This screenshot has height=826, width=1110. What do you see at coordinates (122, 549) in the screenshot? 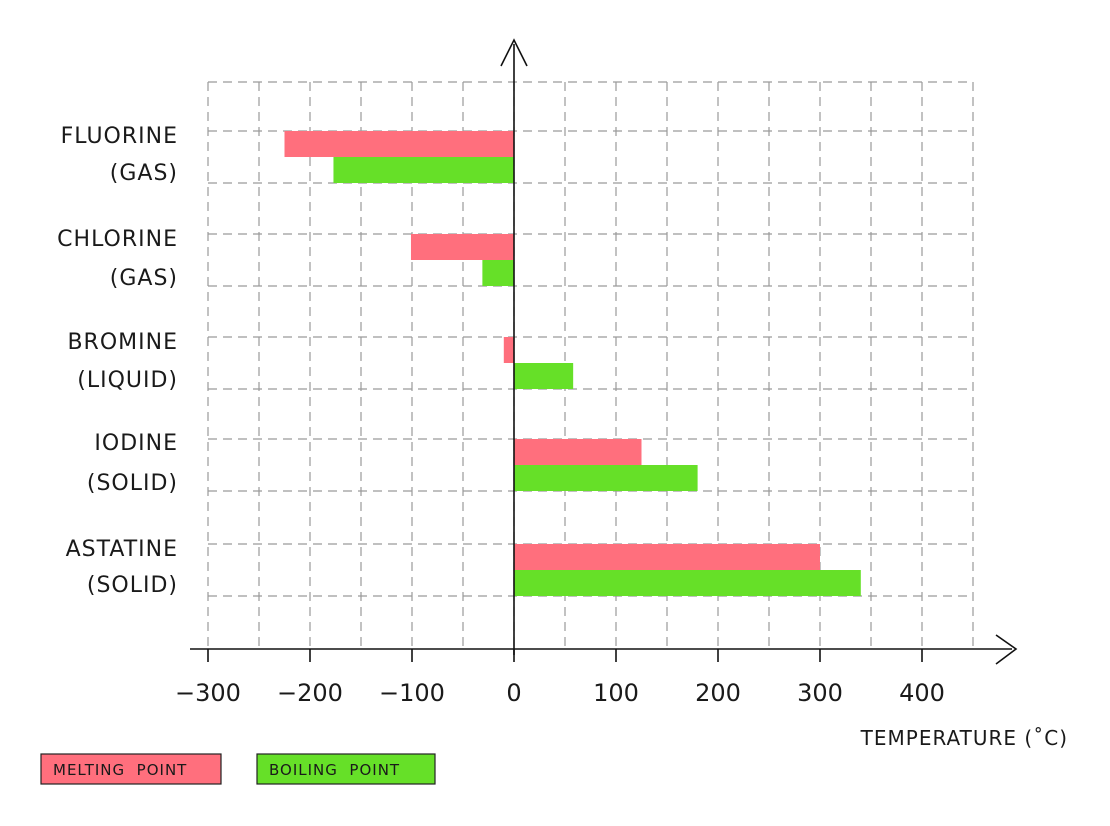
I see `category-label: ASTATINE` at bounding box center [122, 549].